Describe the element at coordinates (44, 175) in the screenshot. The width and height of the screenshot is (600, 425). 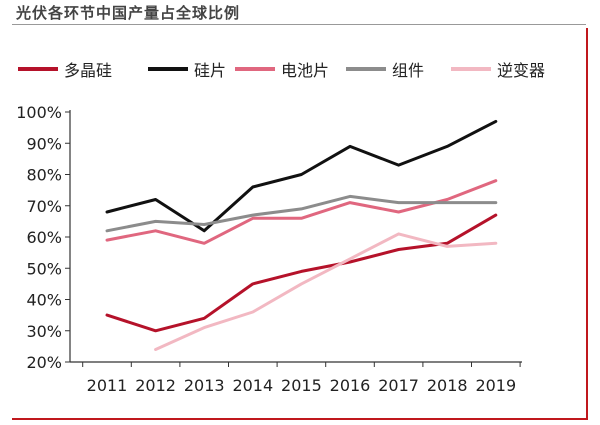
I see `y-tick-label: 80%` at that location.